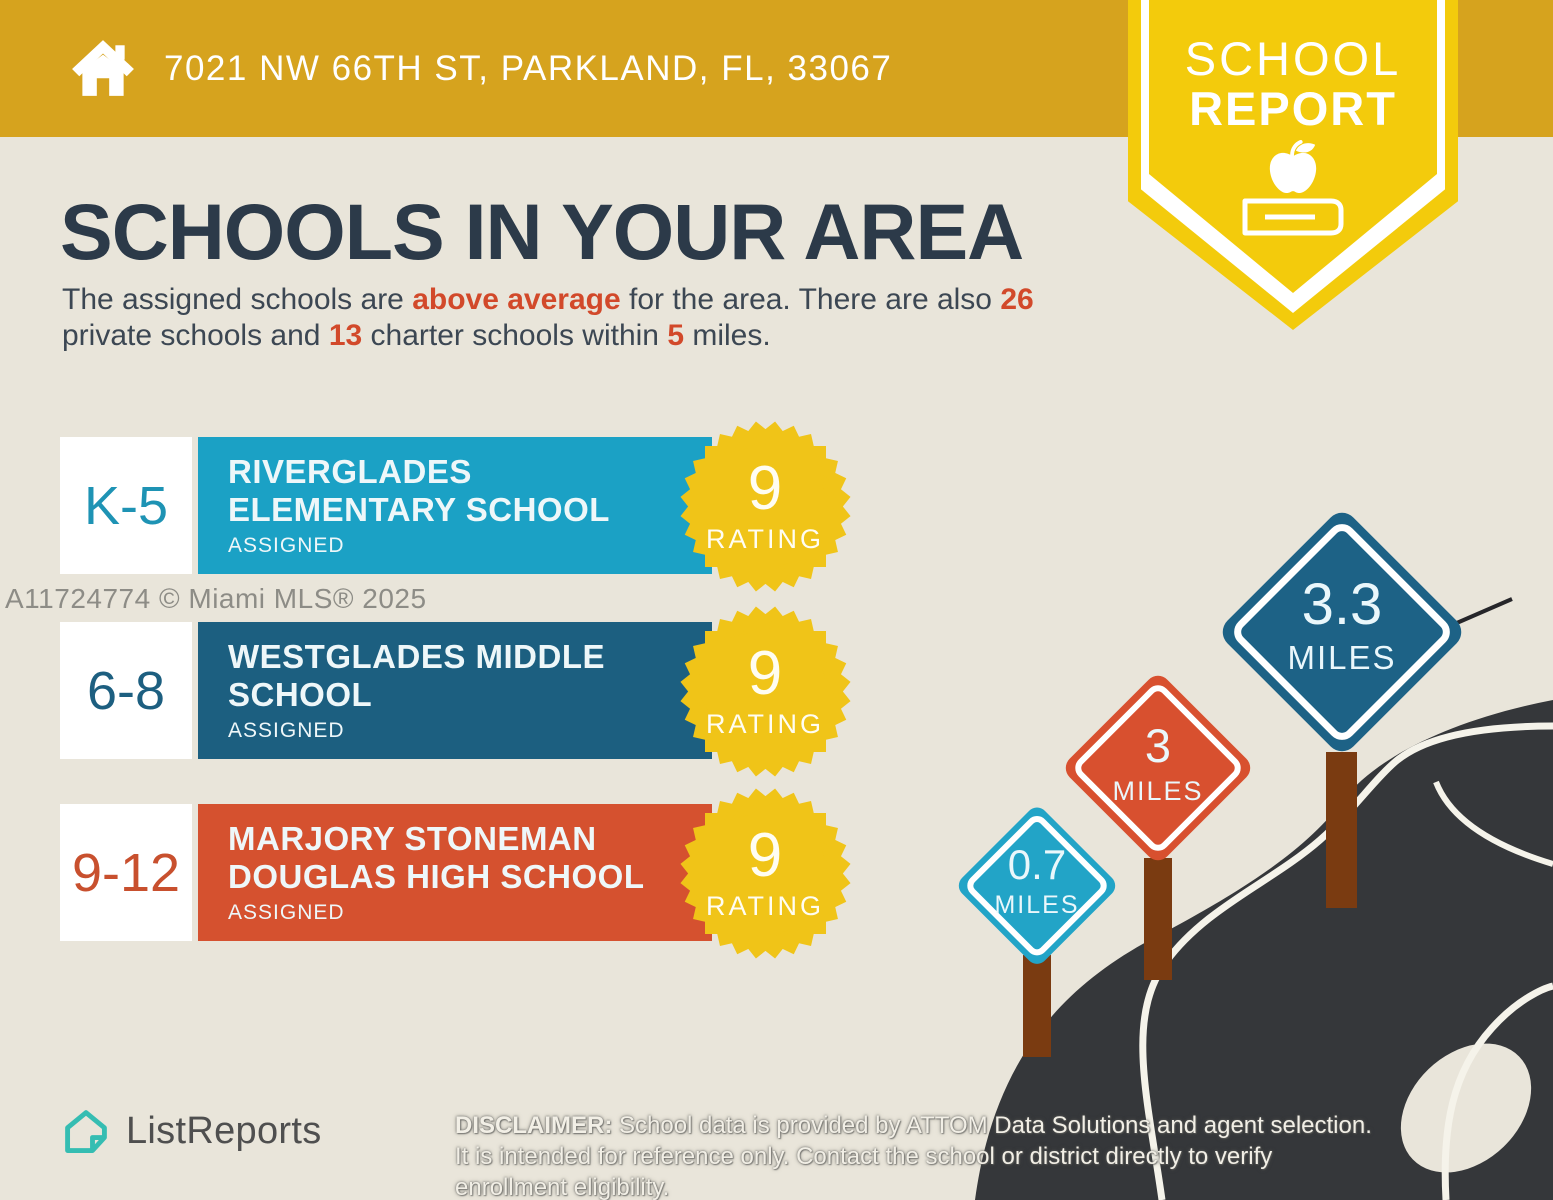 This screenshot has width=1553, height=1200. I want to click on school-report-badge: SCHOOL REPORT, so click(1293, 165).